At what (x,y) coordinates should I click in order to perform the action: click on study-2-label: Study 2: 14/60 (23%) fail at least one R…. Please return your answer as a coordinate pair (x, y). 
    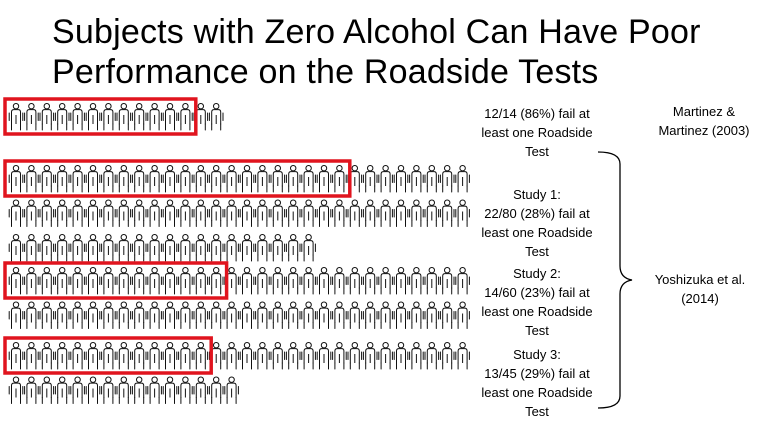
    Looking at the image, I should click on (537, 302).